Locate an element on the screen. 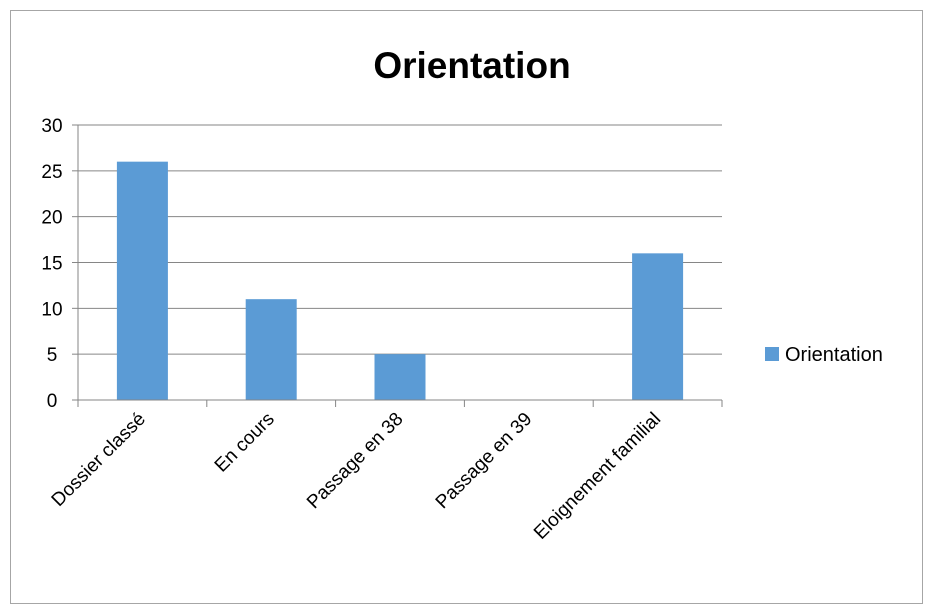 This screenshot has width=925, height=606. y-tick-label: 30 is located at coordinates (51, 126).